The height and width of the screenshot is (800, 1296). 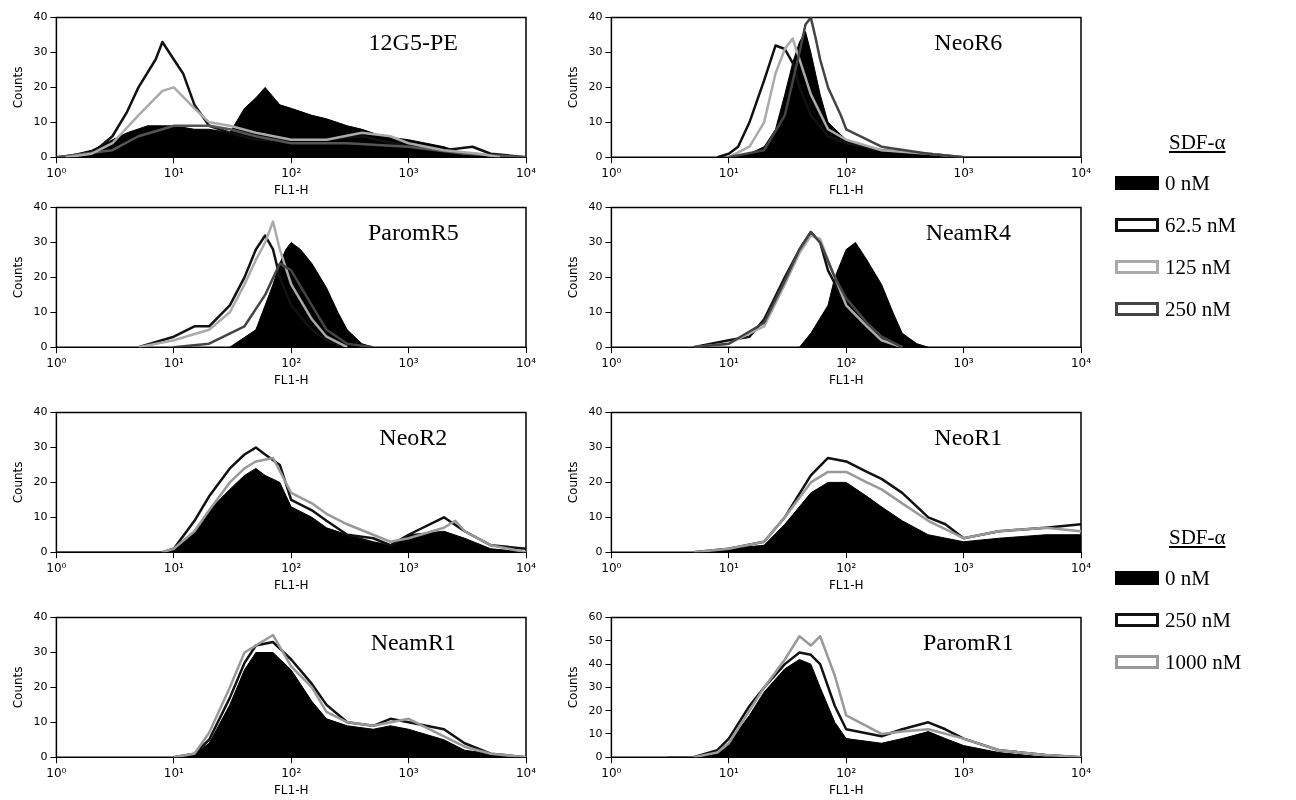 What do you see at coordinates (968, 231) in the screenshot?
I see `text: NeamR4` at bounding box center [968, 231].